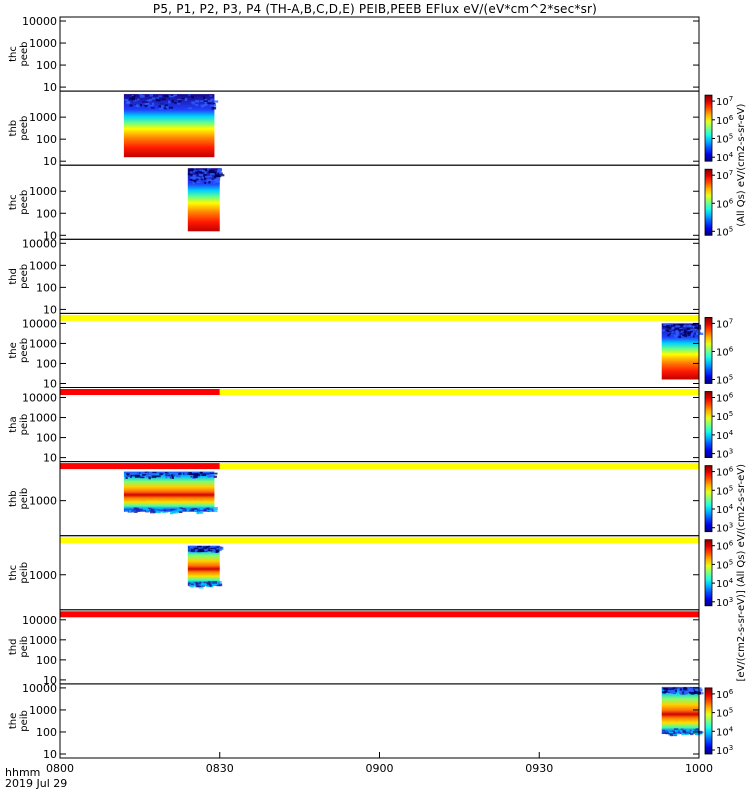  I want to click on colorbar-tick-label: 106, so click(725, 398).